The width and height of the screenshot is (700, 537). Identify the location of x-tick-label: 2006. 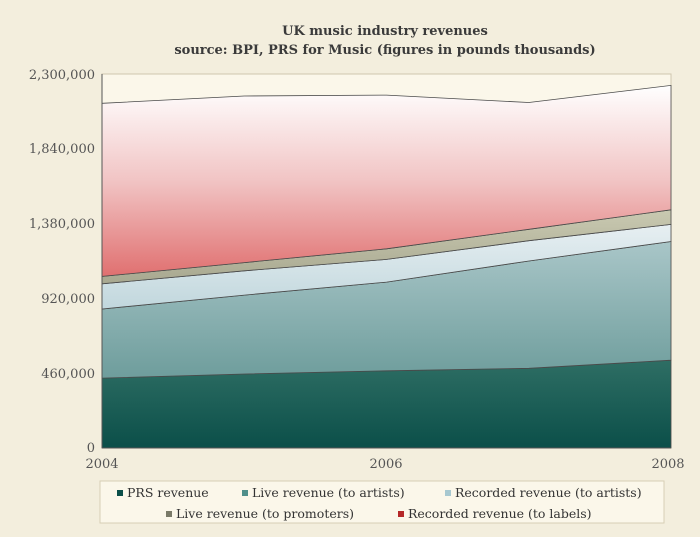
(385, 464).